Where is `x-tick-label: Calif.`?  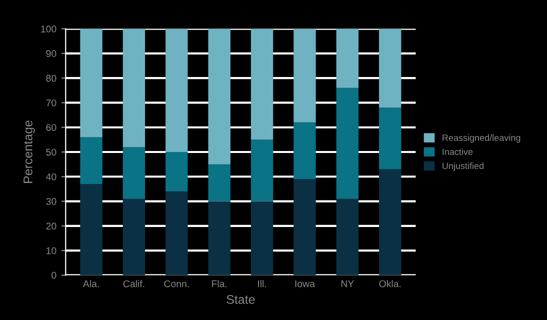 x-tick-label: Calif. is located at coordinates (133, 284).